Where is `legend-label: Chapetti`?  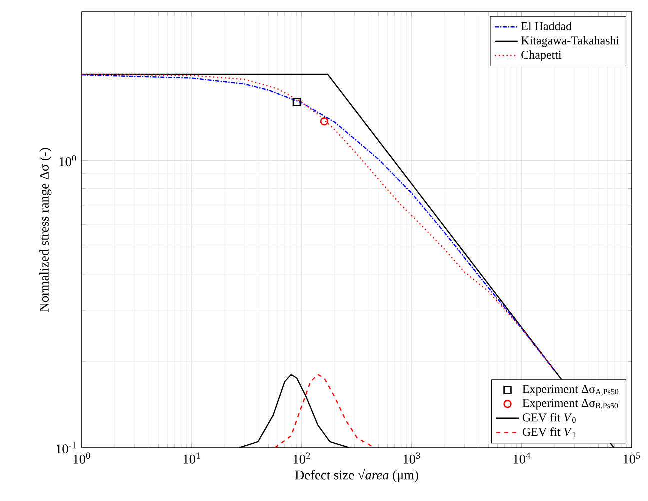 legend-label: Chapetti is located at coordinates (542, 56).